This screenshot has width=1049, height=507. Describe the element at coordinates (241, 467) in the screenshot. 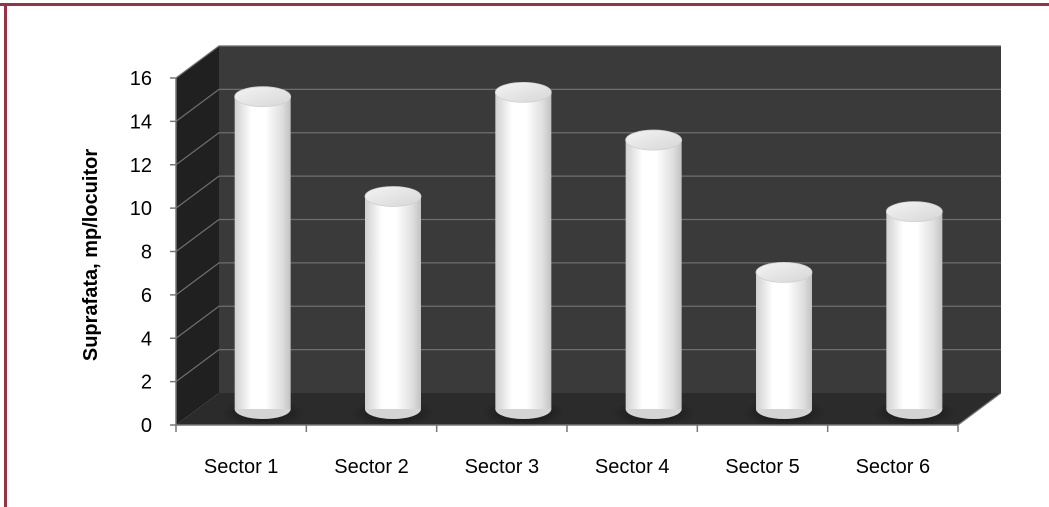

I see `x-tick-label: Sector 1` at that location.